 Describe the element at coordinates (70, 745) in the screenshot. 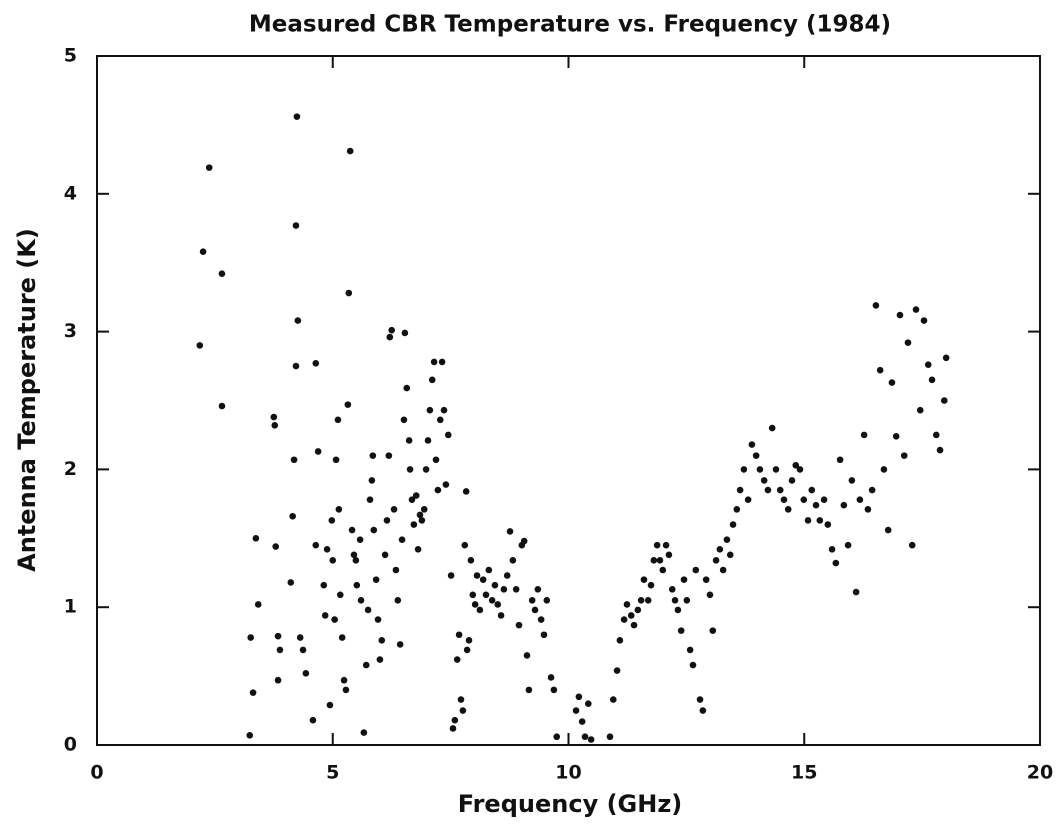

I see `y-tick-label: 0` at that location.